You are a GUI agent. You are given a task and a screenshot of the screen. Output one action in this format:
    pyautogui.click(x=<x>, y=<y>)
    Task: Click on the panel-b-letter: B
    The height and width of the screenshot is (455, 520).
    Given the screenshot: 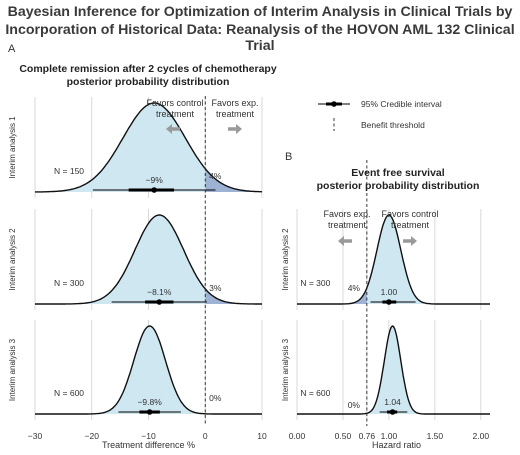 What is the action you would take?
    pyautogui.click(x=288, y=157)
    